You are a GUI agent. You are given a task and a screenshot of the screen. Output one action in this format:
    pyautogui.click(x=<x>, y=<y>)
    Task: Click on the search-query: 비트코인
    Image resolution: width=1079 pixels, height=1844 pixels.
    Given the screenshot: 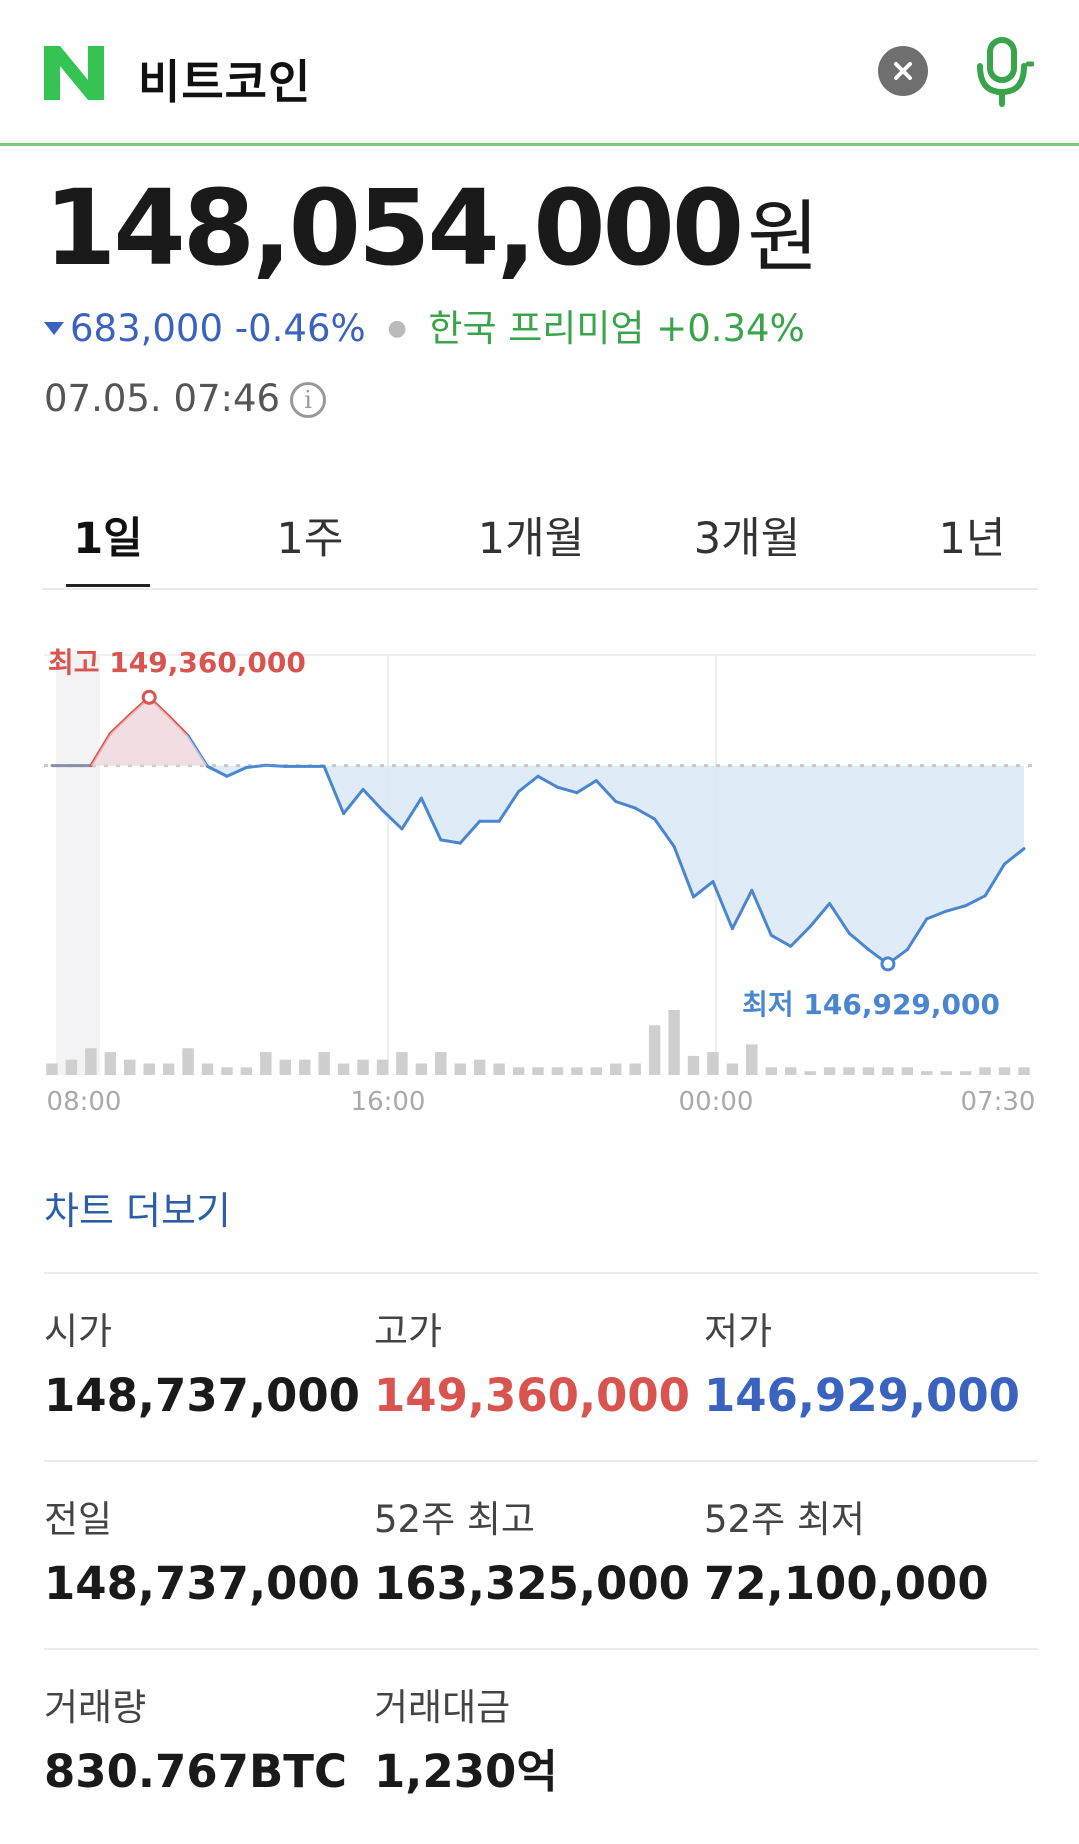 What is the action you would take?
    pyautogui.click(x=225, y=82)
    